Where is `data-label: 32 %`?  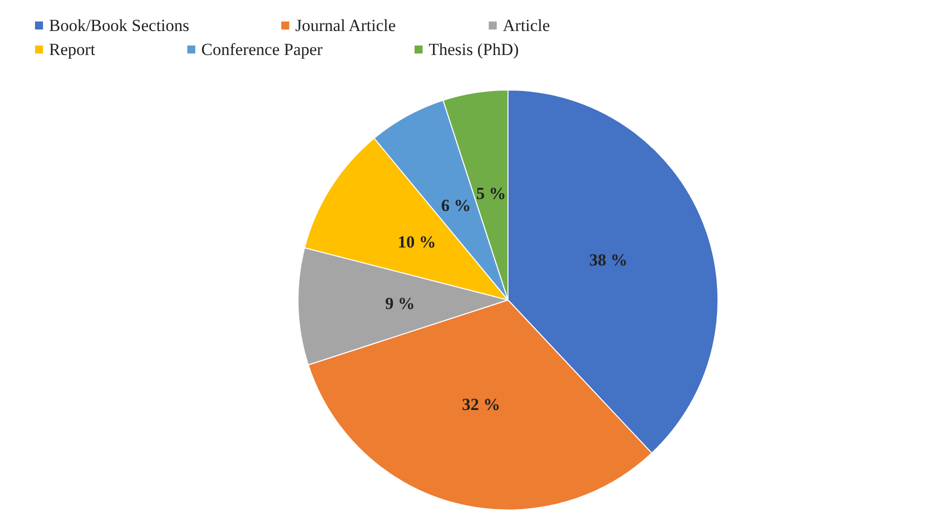 data-label: 32 % is located at coordinates (481, 404).